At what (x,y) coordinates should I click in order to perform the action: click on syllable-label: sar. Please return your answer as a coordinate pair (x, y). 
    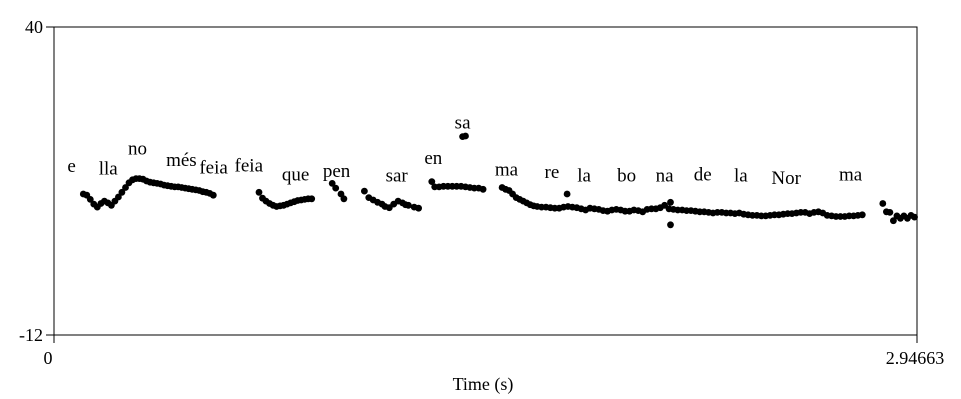
    Looking at the image, I should click on (397, 176).